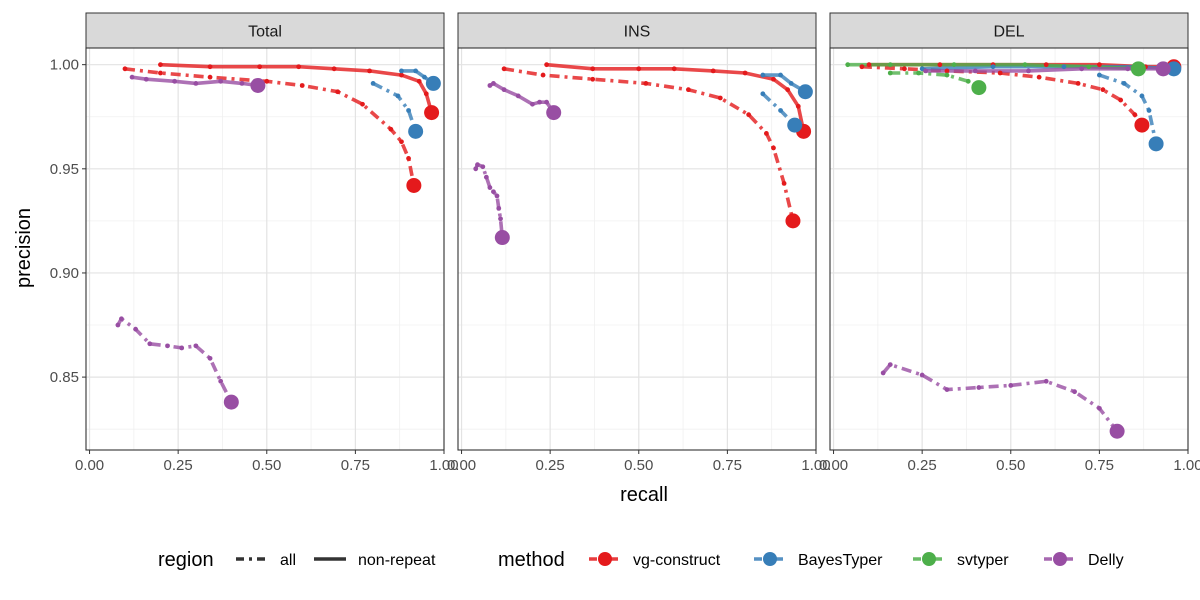 The image size is (1200, 600). I want to click on y-tick-label: 1.00, so click(64, 65).